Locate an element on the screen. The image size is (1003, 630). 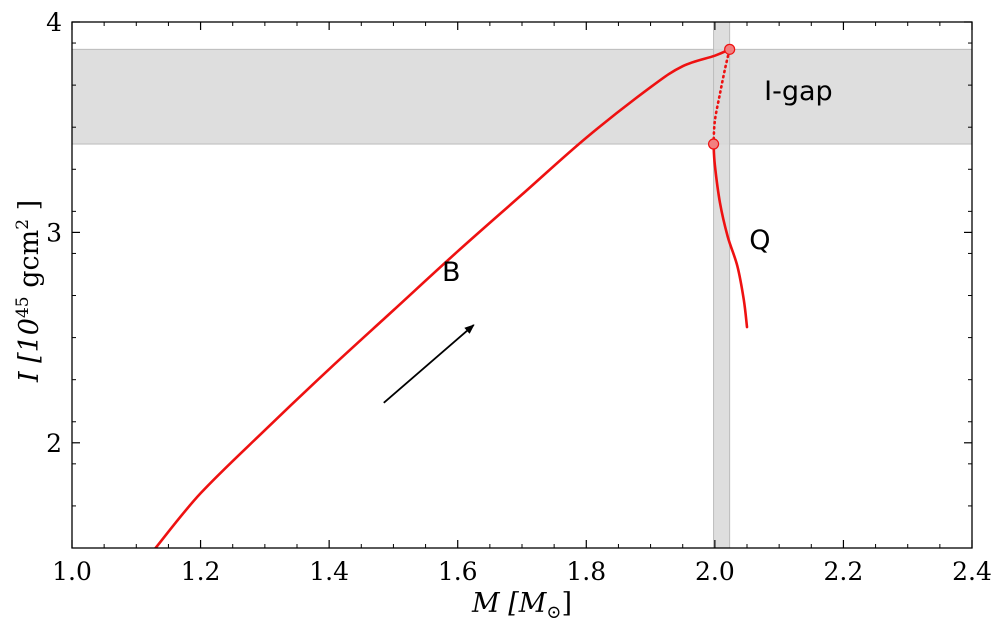
marker-layer is located at coordinates (721, 96).